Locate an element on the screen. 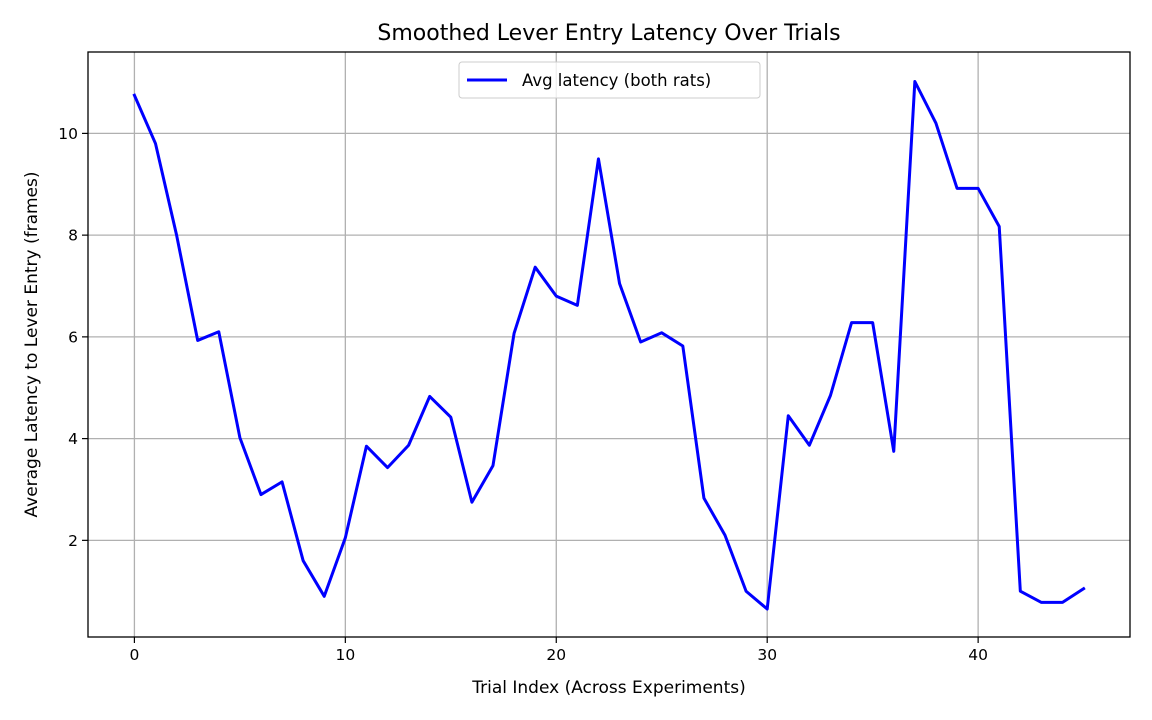  legend-label: Avg latency (both rats) is located at coordinates (616, 80).